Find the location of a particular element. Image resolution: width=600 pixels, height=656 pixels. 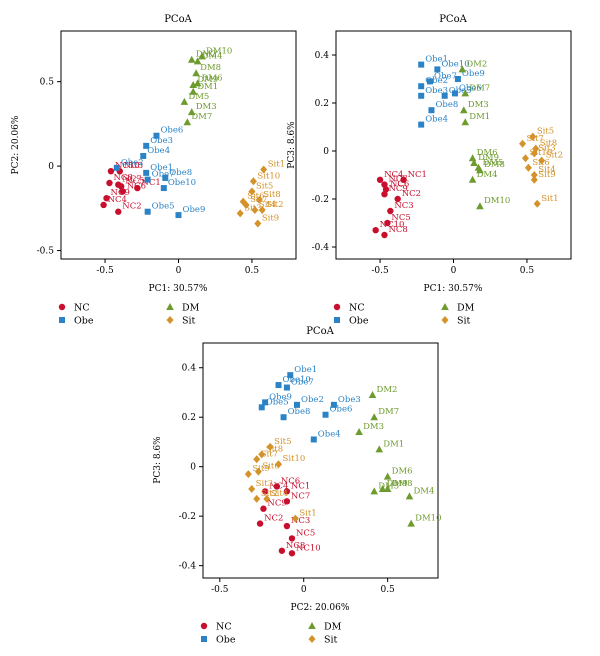

point-label: Sit2 is located at coordinates (269, 494).